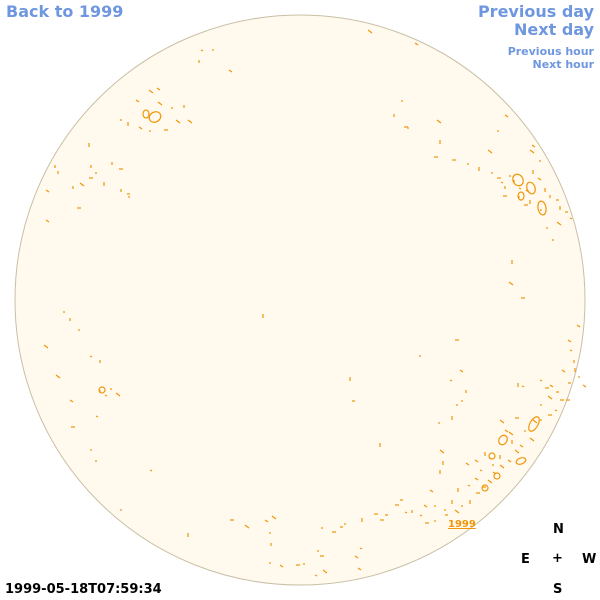 This screenshot has width=600, height=600. I want to click on next-day-link: Next day, so click(554, 29).